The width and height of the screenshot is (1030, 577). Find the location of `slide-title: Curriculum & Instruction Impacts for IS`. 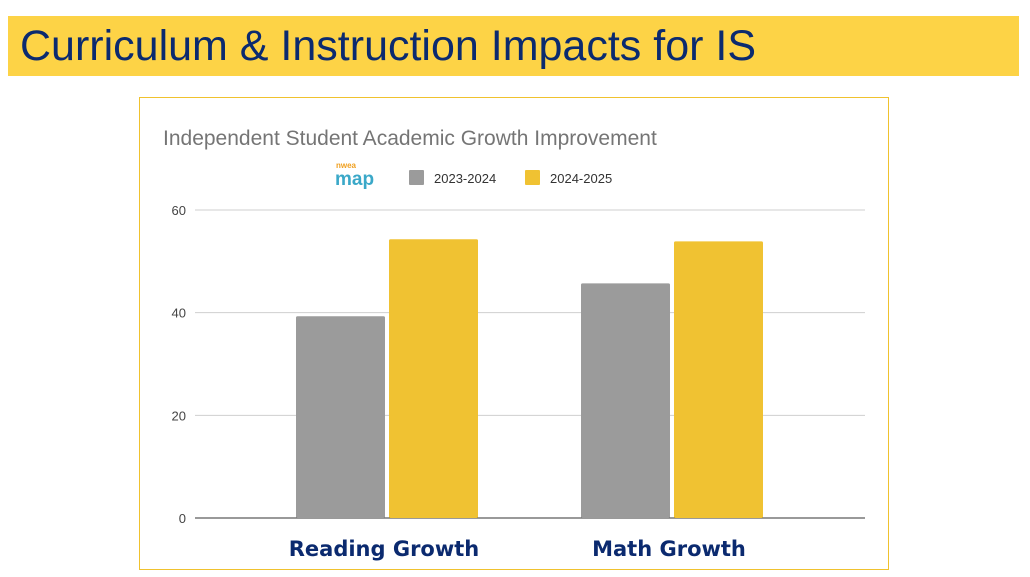

slide-title: Curriculum & Instruction Impacts for IS is located at coordinates (388, 46).